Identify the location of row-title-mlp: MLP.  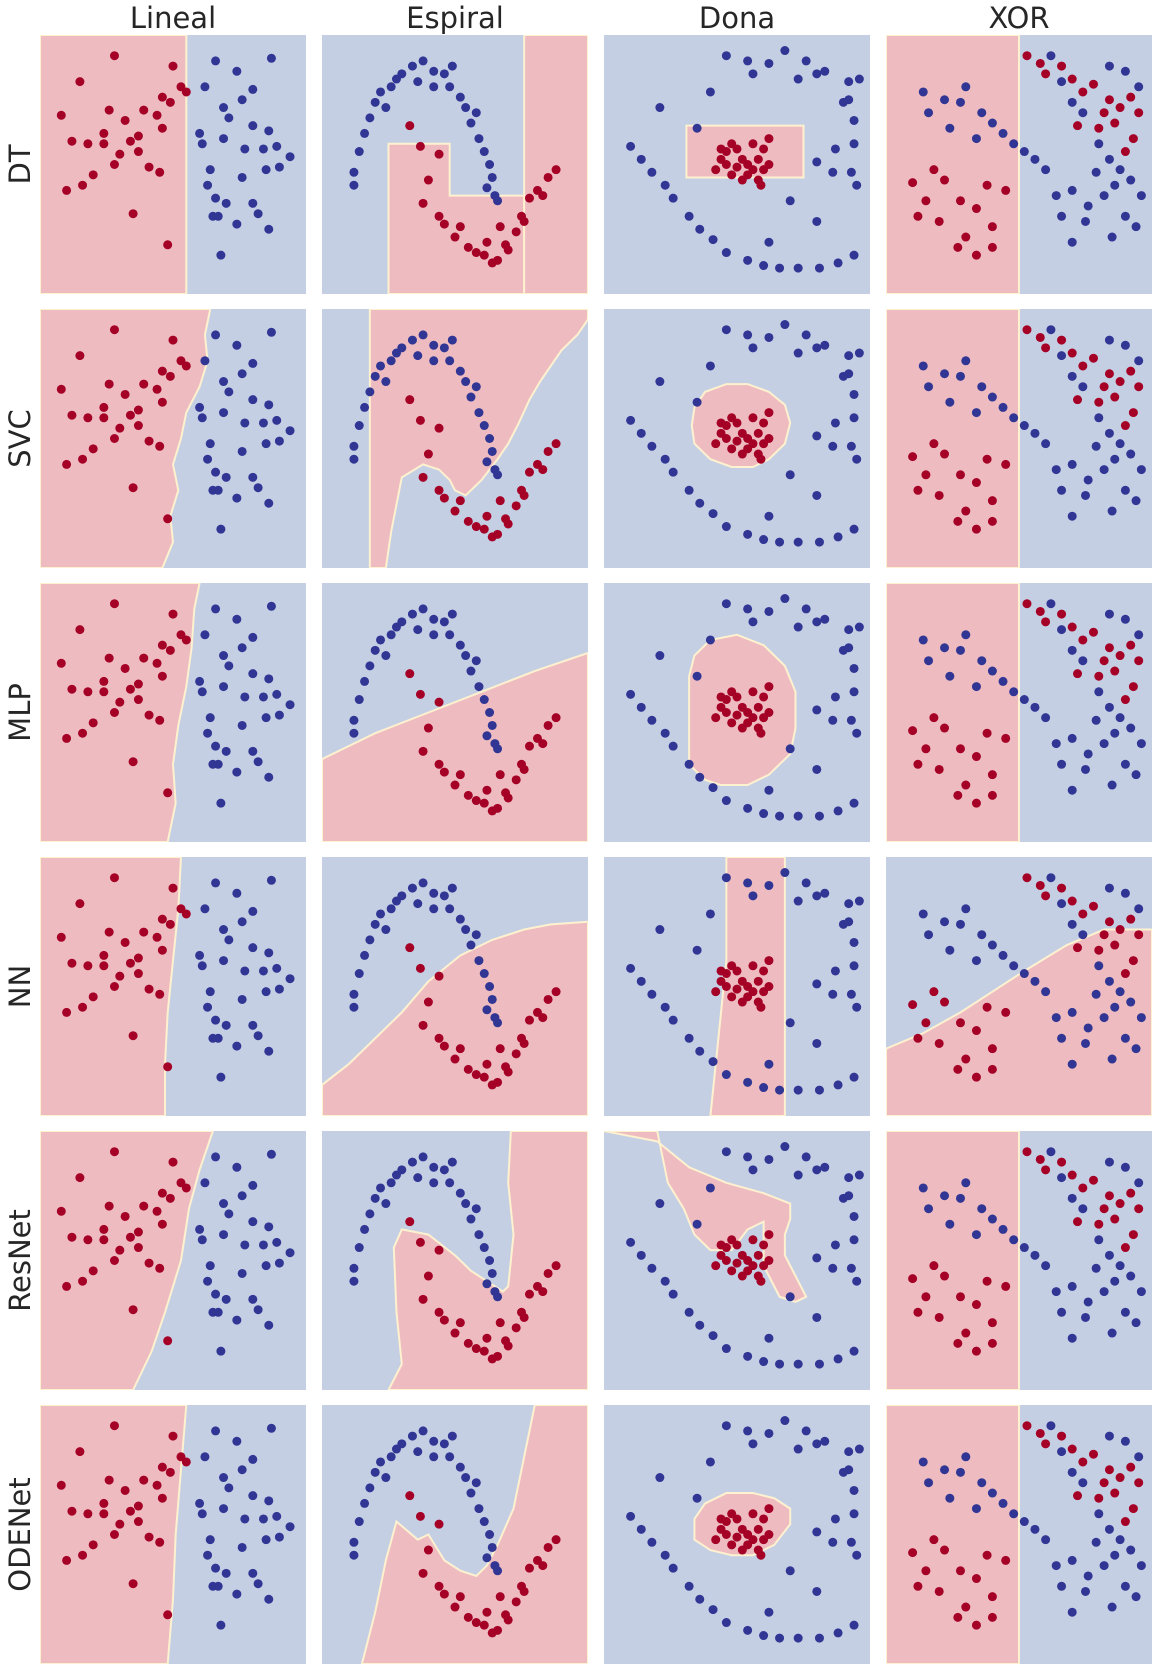
(20, 712).